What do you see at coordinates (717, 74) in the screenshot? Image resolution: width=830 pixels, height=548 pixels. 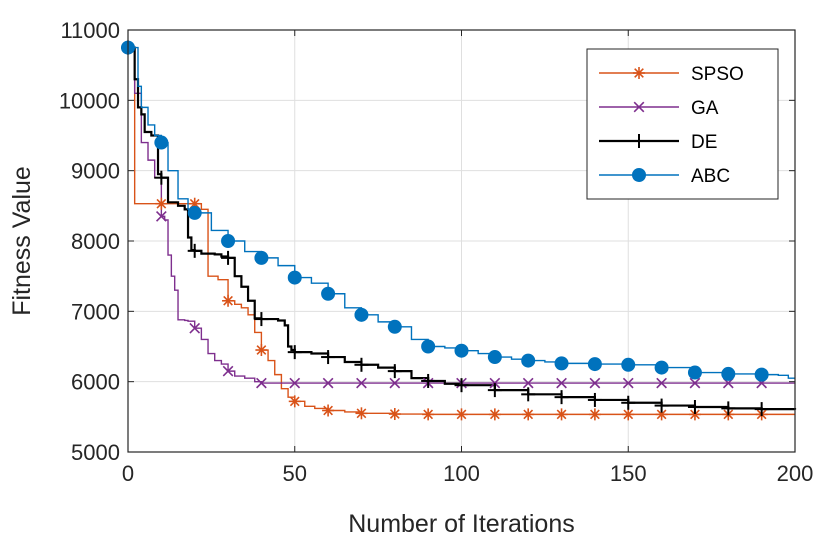 I see `legend-label-spso: SPSO` at bounding box center [717, 74].